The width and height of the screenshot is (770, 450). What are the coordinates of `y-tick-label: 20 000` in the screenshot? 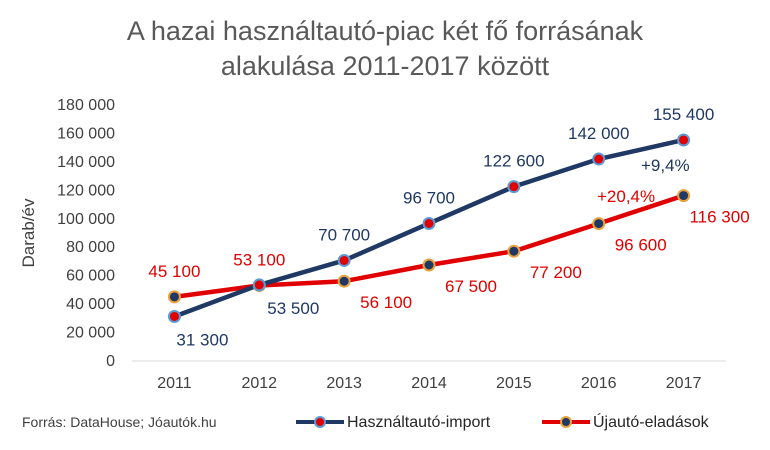 It's located at (90, 333).